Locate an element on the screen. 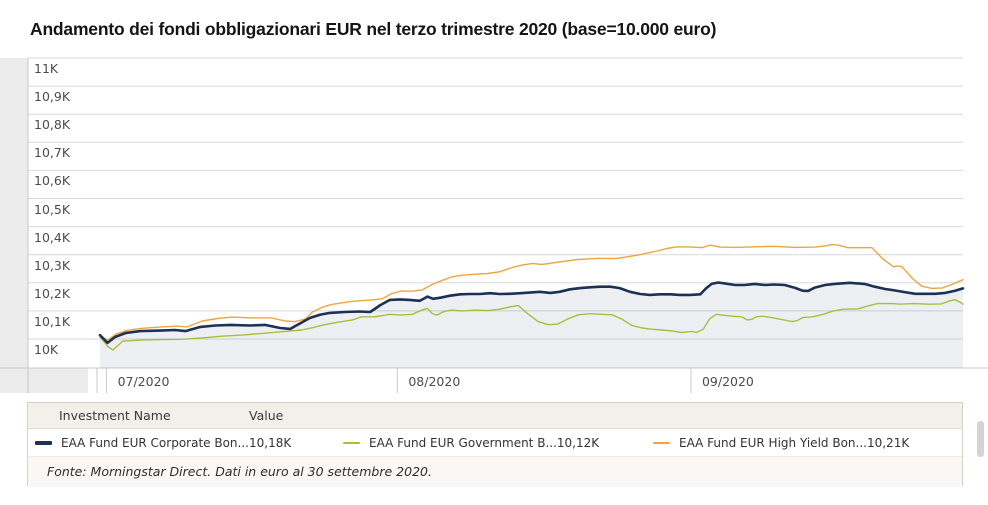 This screenshot has width=988, height=505. y-axis-label: 11K is located at coordinates (46, 68).